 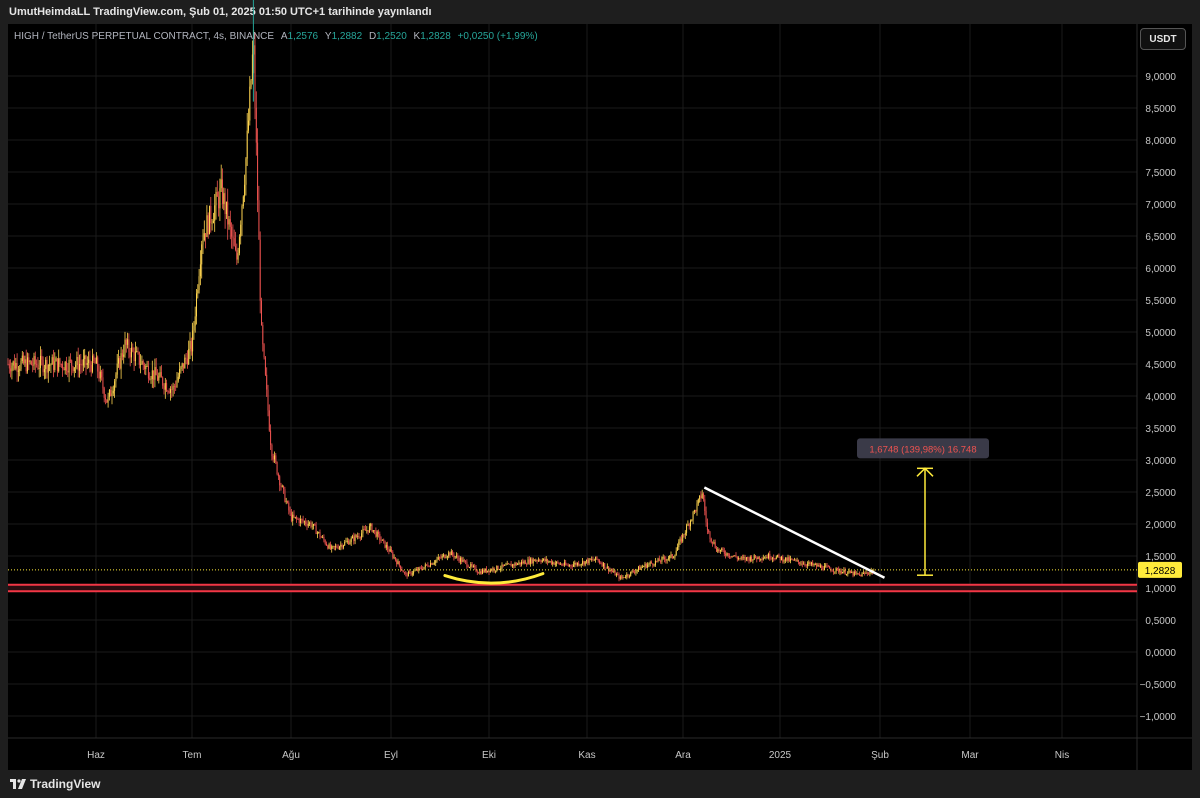 I want to click on rounded-bottom-arc, so click(x=494, y=578).